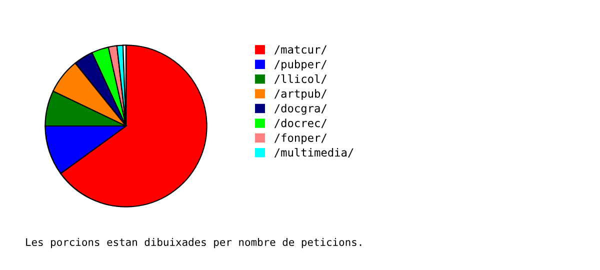 This screenshot has height=270, width=600. What do you see at coordinates (300, 109) in the screenshot?
I see `legend-label: /docgra/` at bounding box center [300, 109].